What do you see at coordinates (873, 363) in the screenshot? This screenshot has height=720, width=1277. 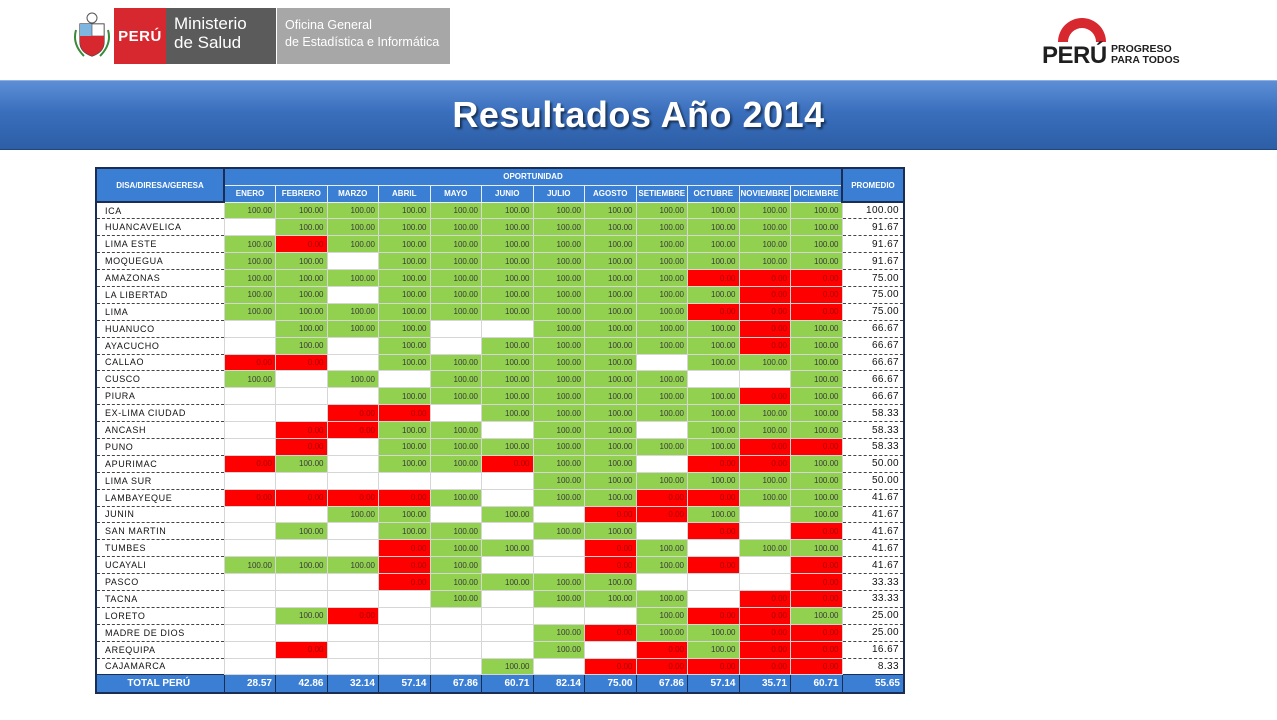 I see `average-value: 66.67` at bounding box center [873, 363].